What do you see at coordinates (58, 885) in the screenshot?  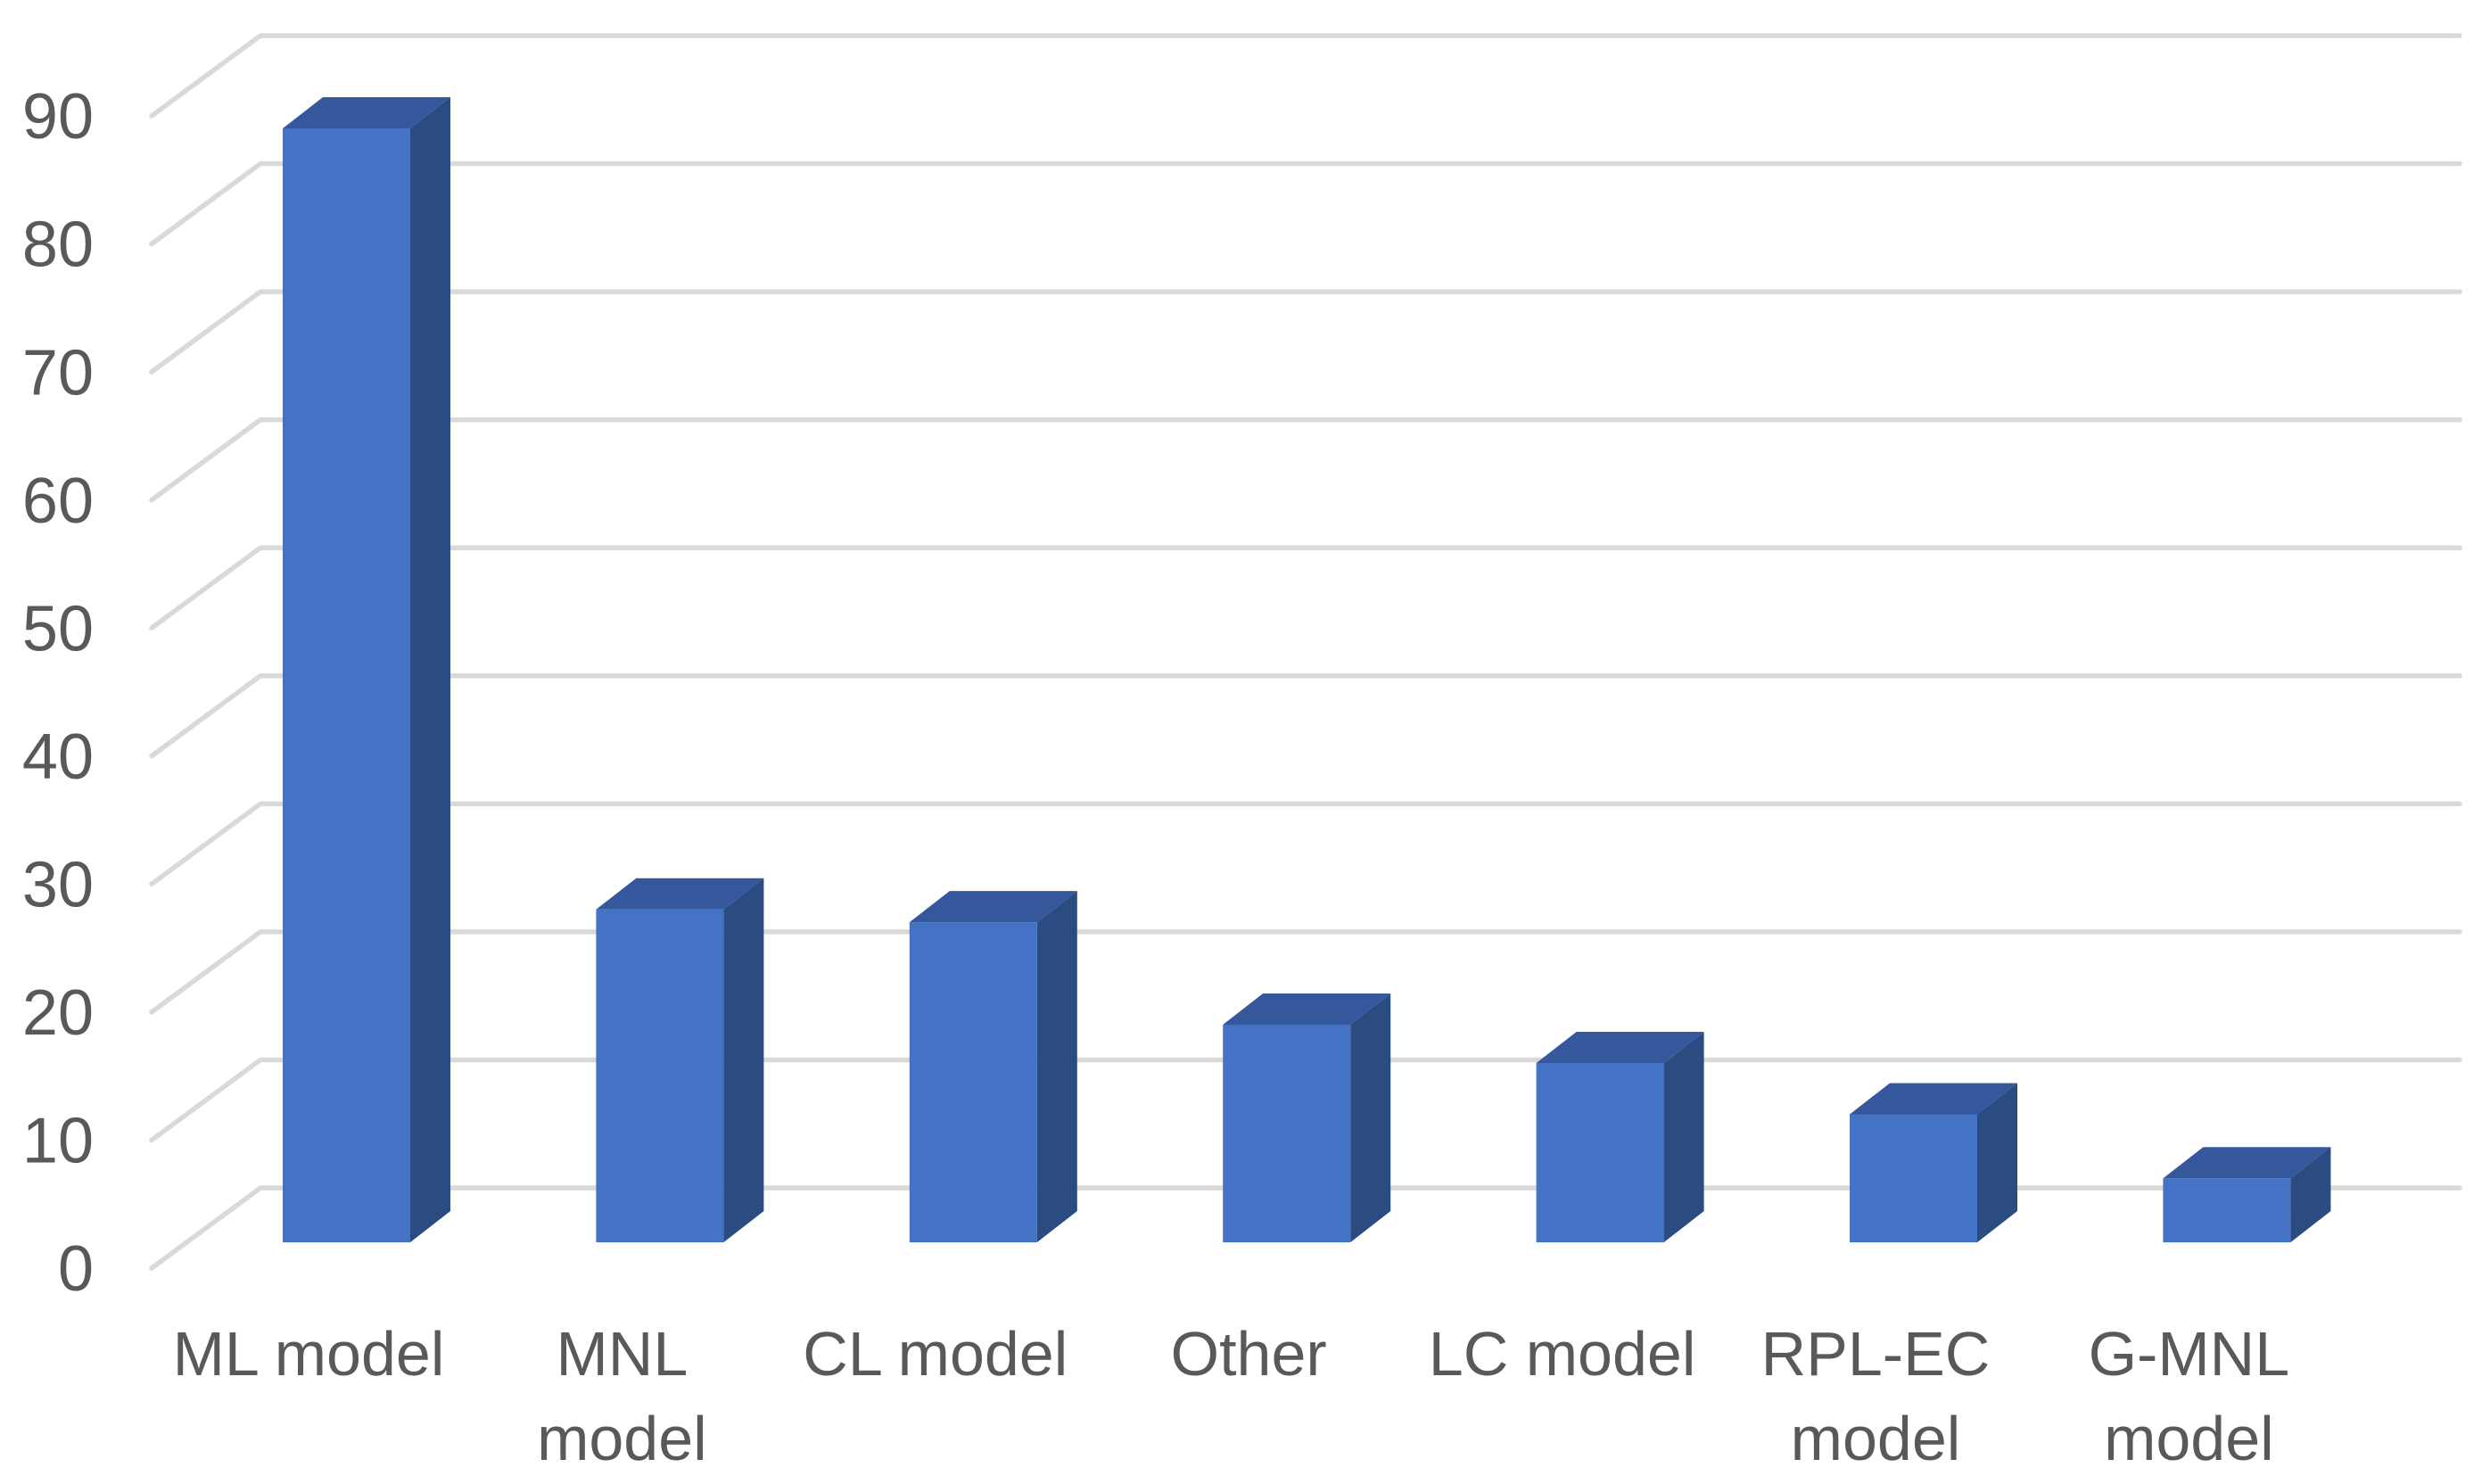 I see `y-axis-tick-label: 30` at bounding box center [58, 885].